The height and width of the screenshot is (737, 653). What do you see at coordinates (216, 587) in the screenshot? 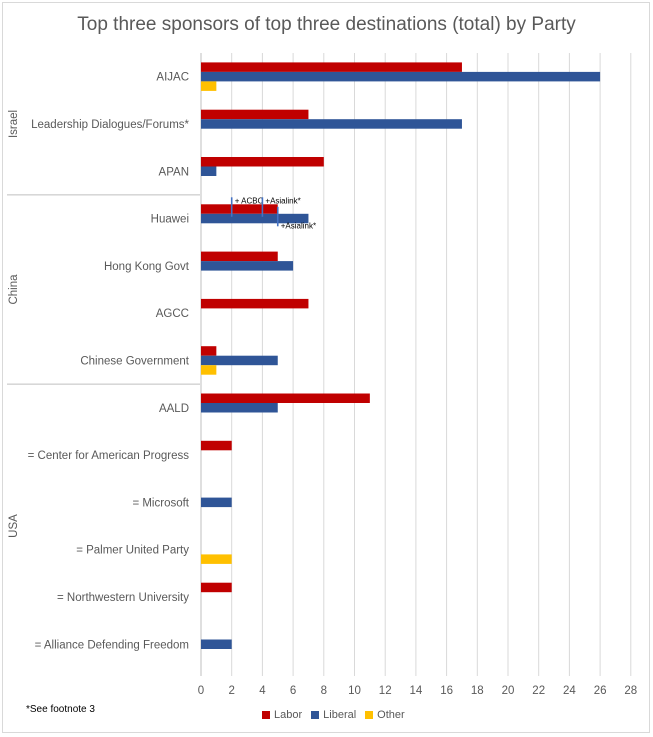
I see `bar-northwestern-university-labor` at bounding box center [216, 587].